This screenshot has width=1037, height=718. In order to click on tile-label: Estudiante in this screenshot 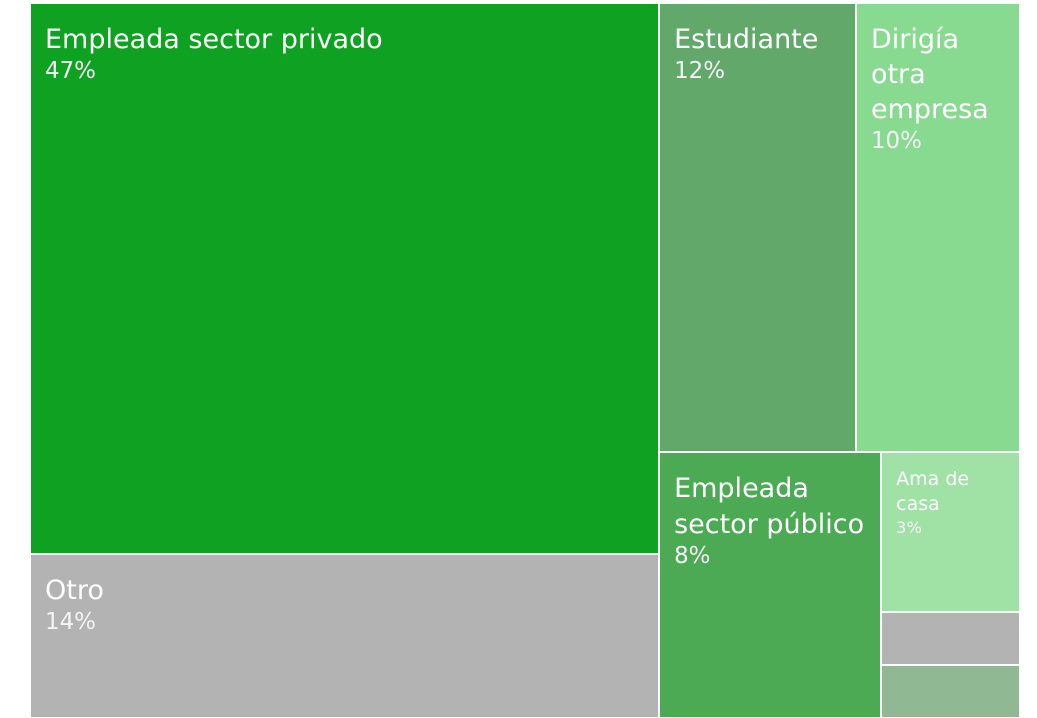, I will do `click(746, 39)`.